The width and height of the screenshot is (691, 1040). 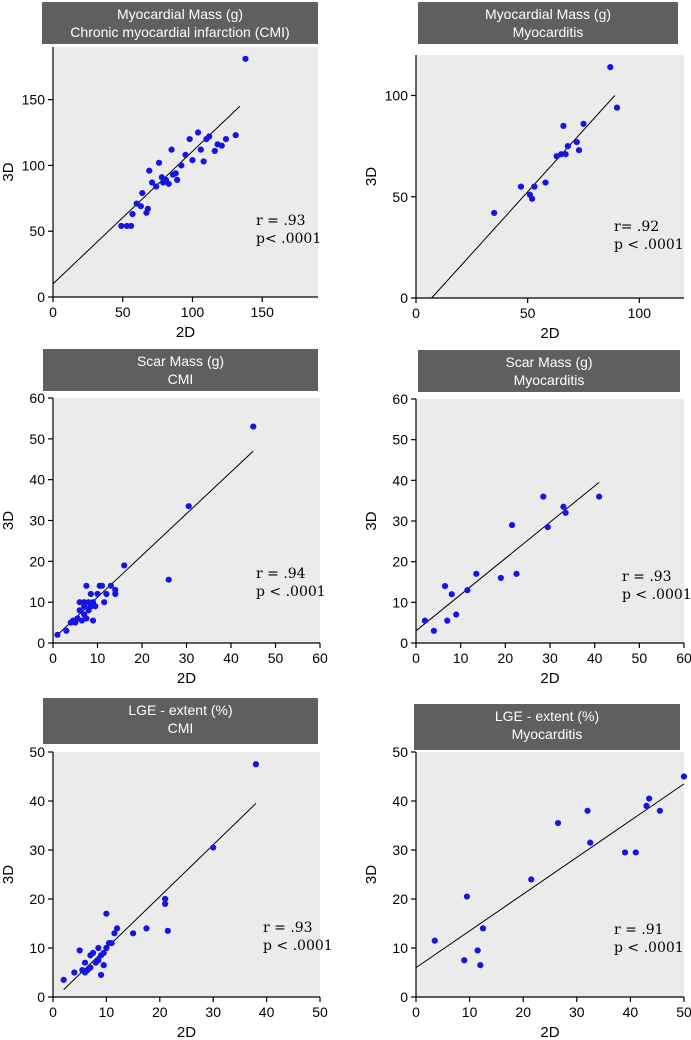 What do you see at coordinates (400, 521) in the screenshot?
I see `y-tick-label: 30` at bounding box center [400, 521].